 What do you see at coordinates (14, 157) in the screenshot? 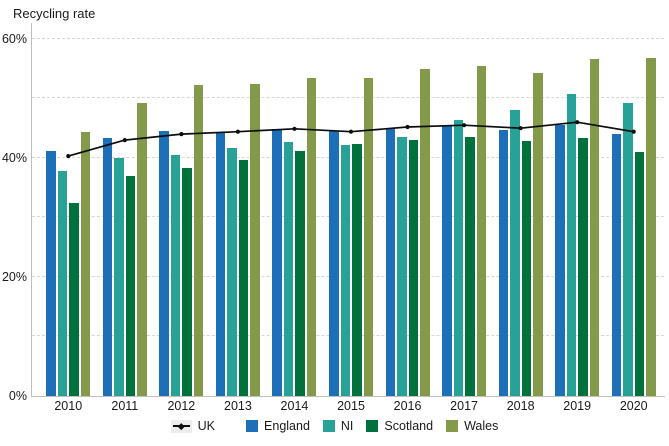
I see `y-tick-label-40: 40%` at bounding box center [14, 157].